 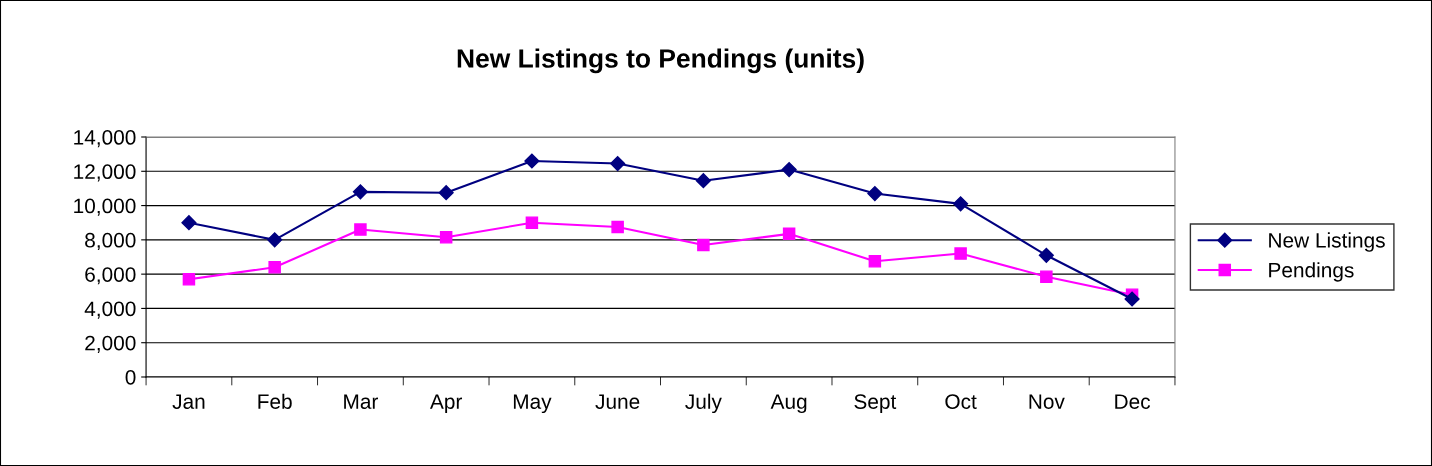 What do you see at coordinates (703, 403) in the screenshot?
I see `x-tick-label: July` at bounding box center [703, 403].